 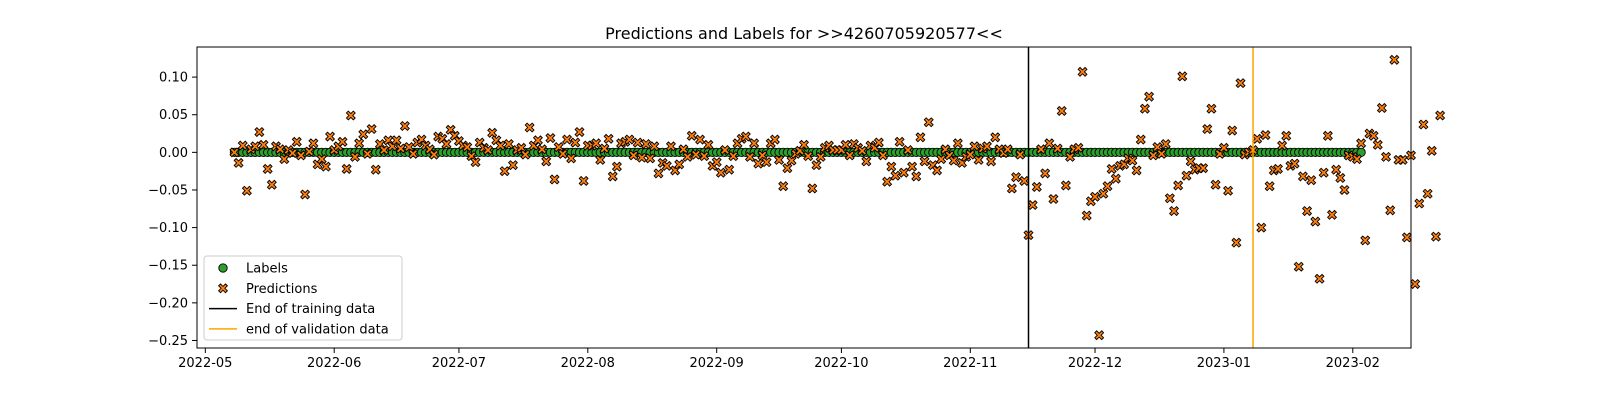 I want to click on x-tick-label: 2022-12, so click(x=1095, y=363).